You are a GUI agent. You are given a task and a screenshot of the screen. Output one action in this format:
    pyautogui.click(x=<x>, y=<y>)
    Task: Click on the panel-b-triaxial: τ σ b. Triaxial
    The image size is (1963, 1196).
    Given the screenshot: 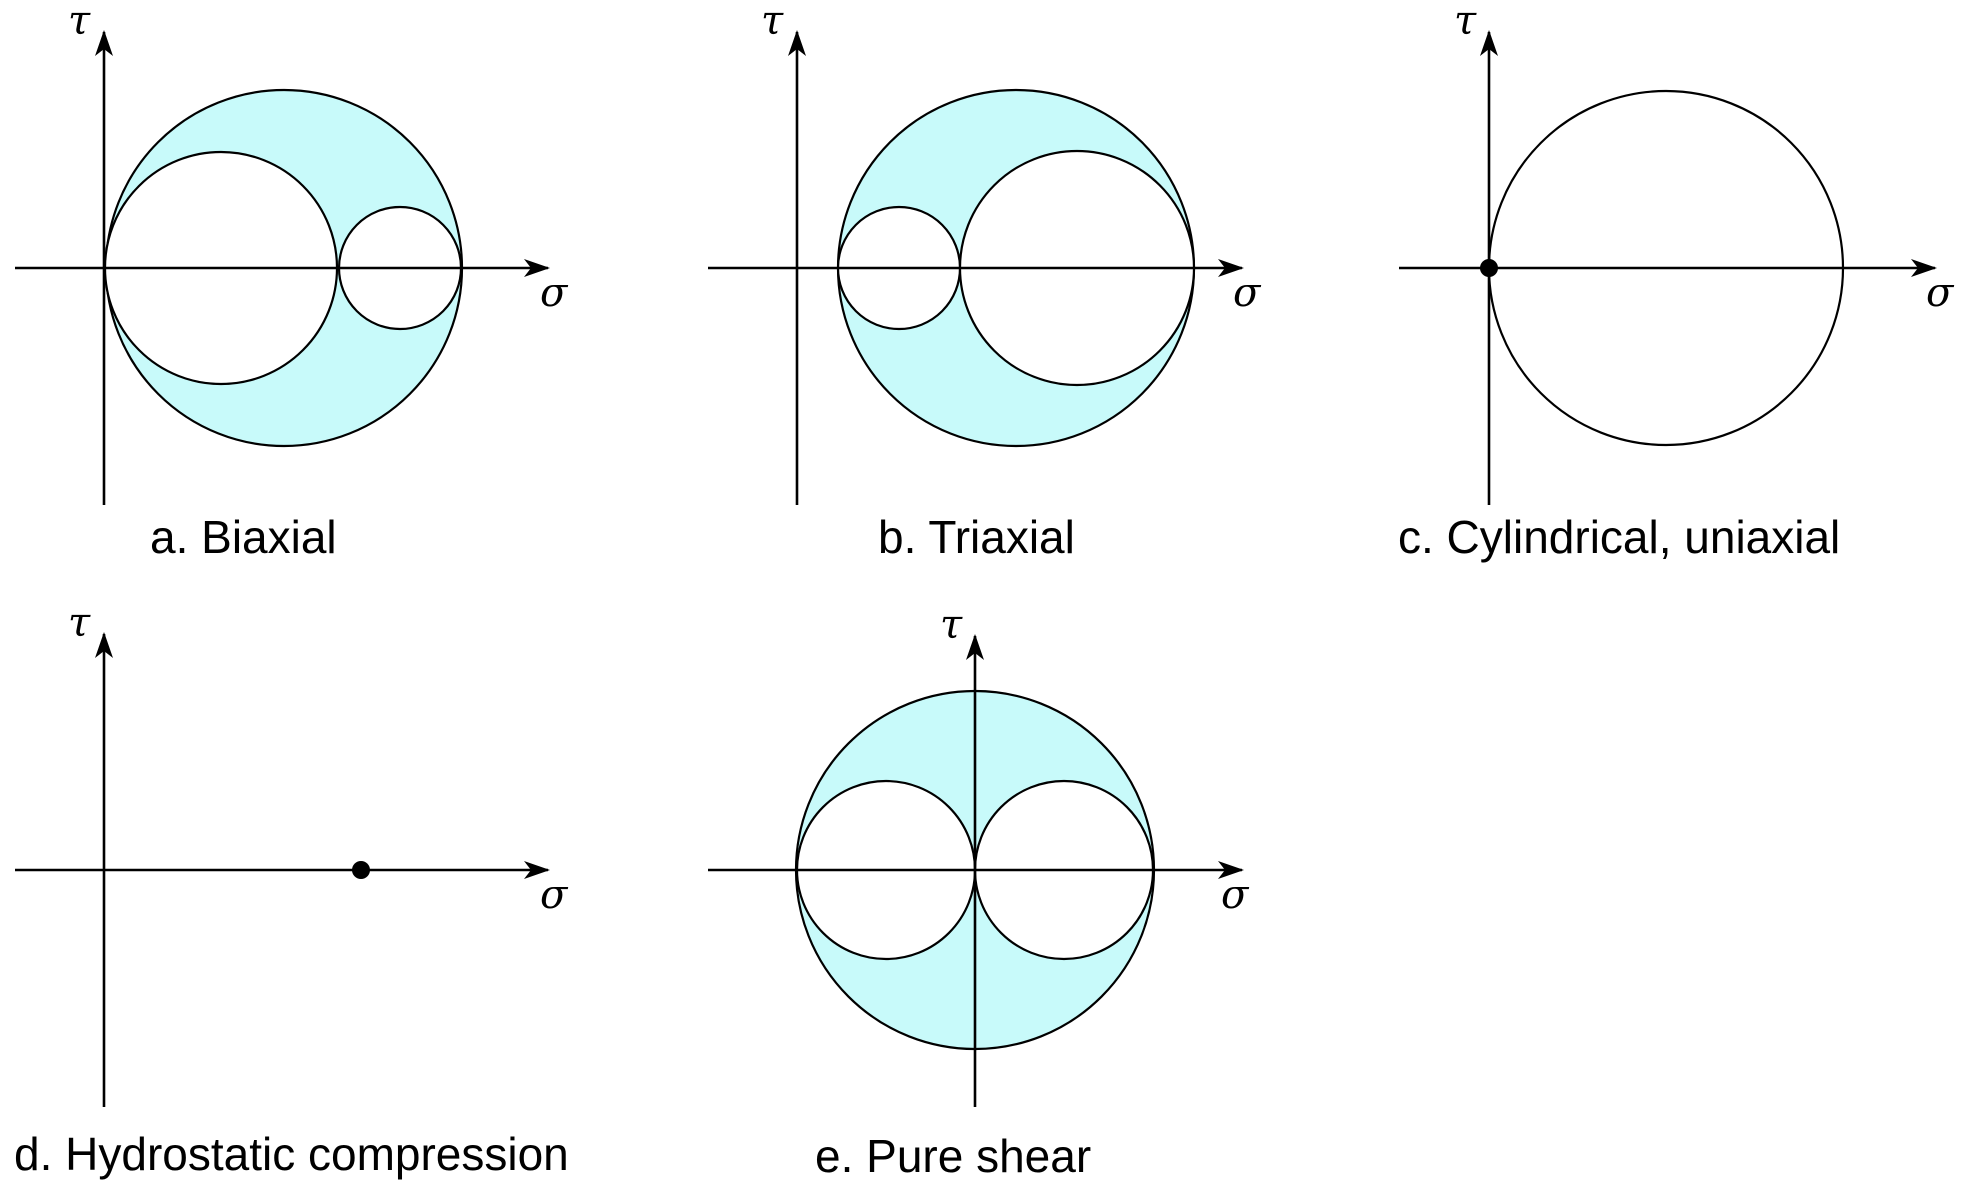 What is the action you would take?
    pyautogui.click(x=985, y=281)
    